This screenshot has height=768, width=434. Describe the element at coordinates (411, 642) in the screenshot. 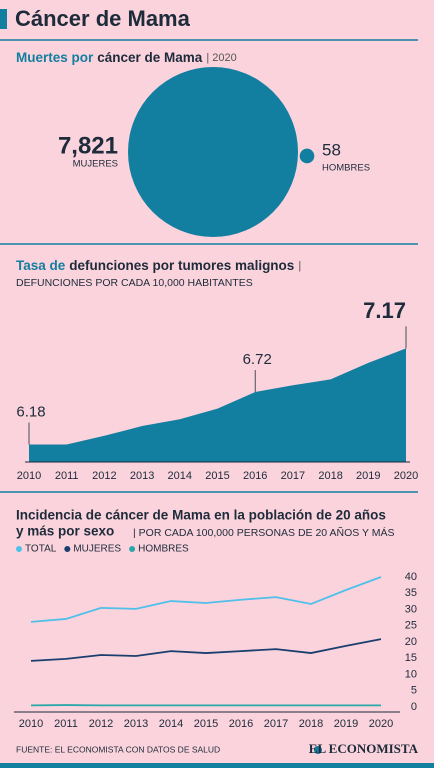

I see `y-tick-label: 20` at that location.